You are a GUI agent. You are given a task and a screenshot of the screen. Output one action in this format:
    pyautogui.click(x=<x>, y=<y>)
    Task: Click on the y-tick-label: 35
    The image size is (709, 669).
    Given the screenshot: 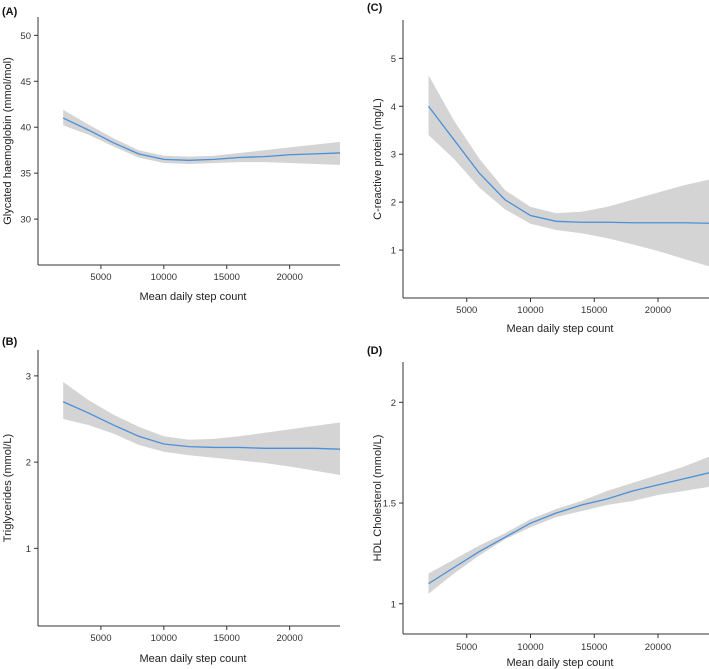 What is the action you would take?
    pyautogui.click(x=25, y=174)
    